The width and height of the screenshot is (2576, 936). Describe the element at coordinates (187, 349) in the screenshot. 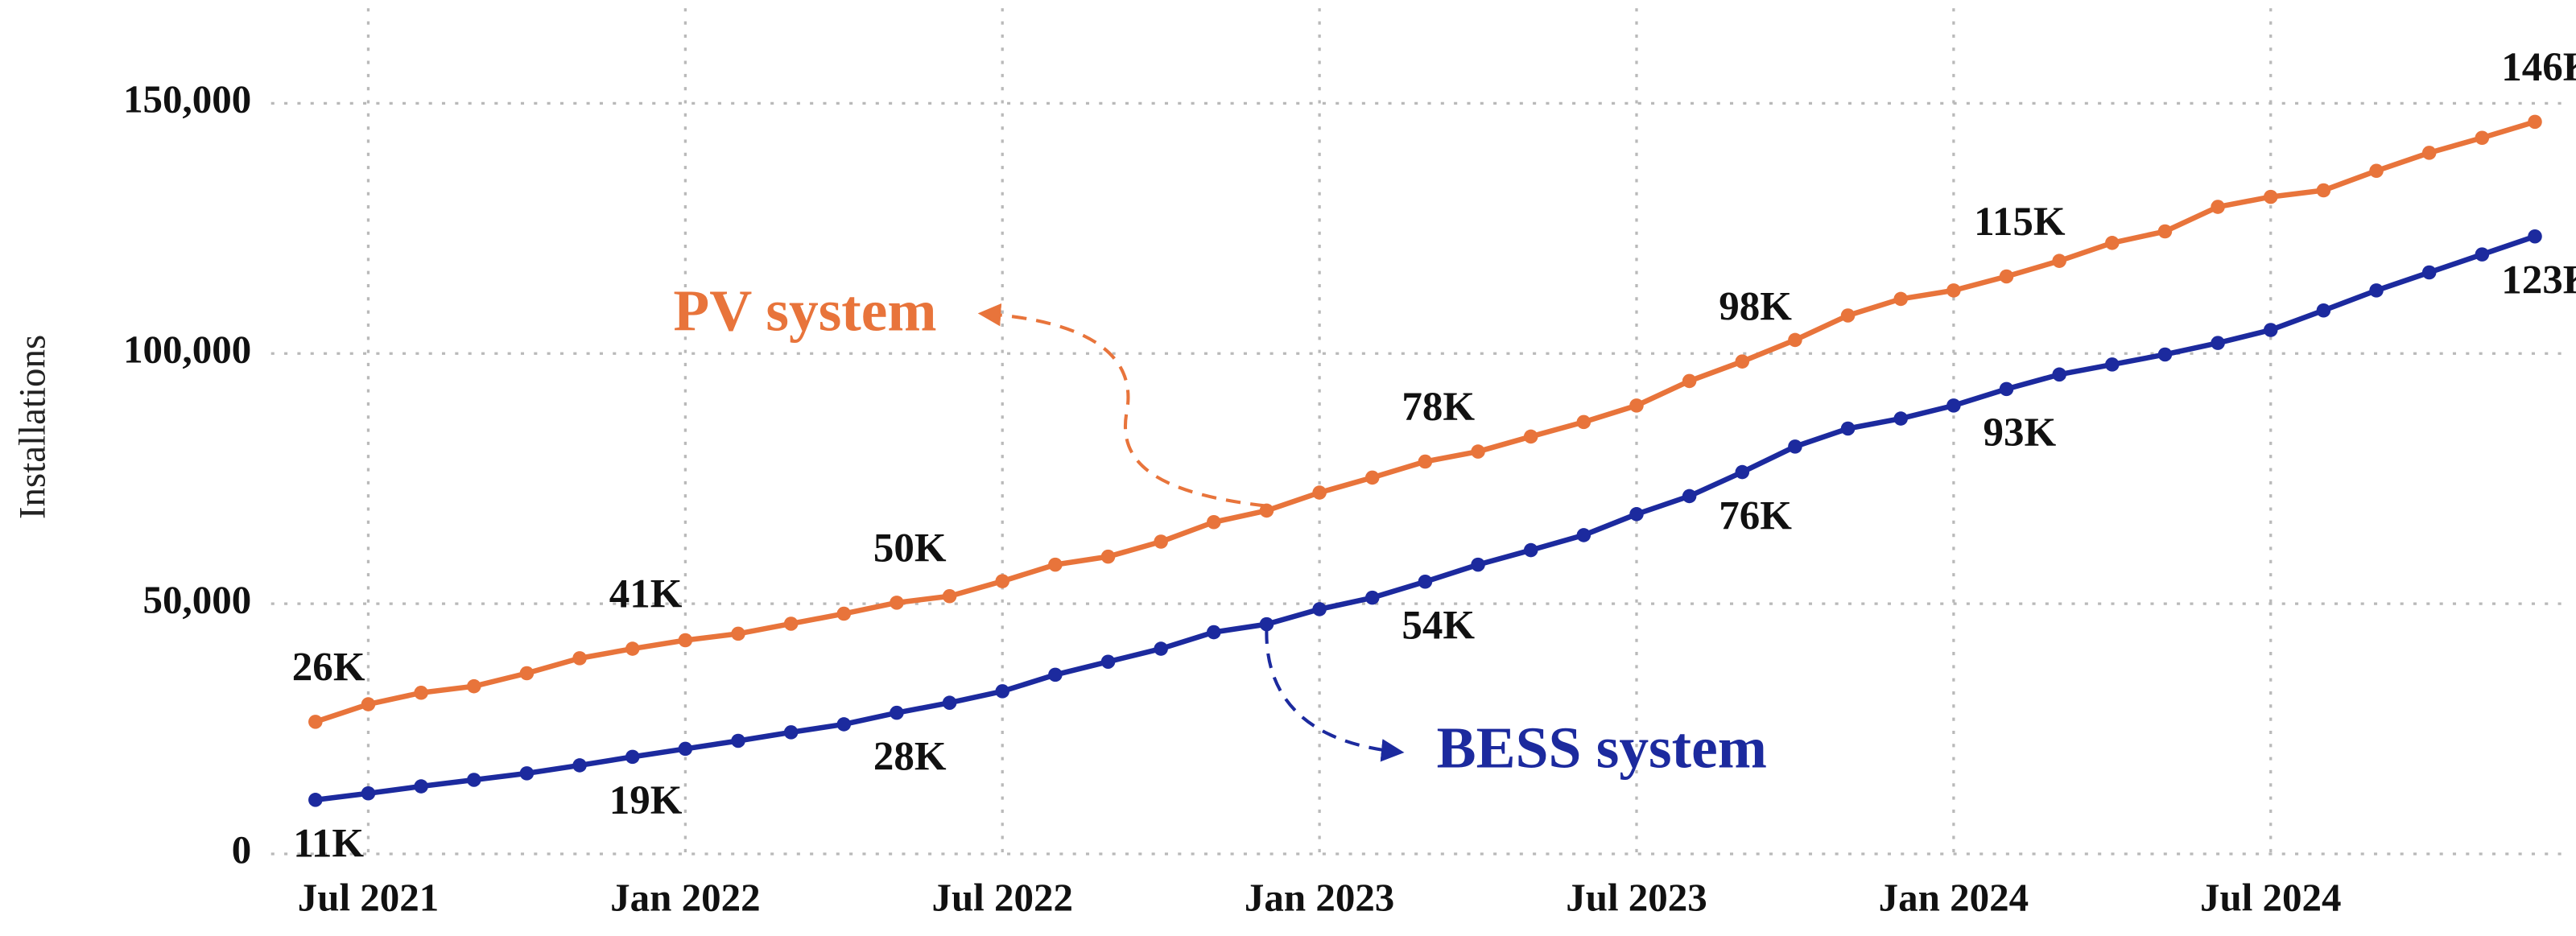

I see `y-tick-label: 100,000` at that location.